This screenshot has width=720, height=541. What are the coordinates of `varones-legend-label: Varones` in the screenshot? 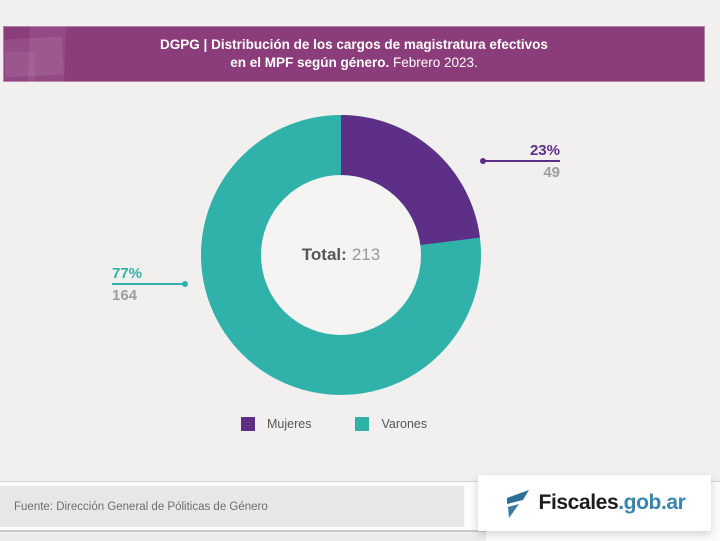 It's located at (404, 424).